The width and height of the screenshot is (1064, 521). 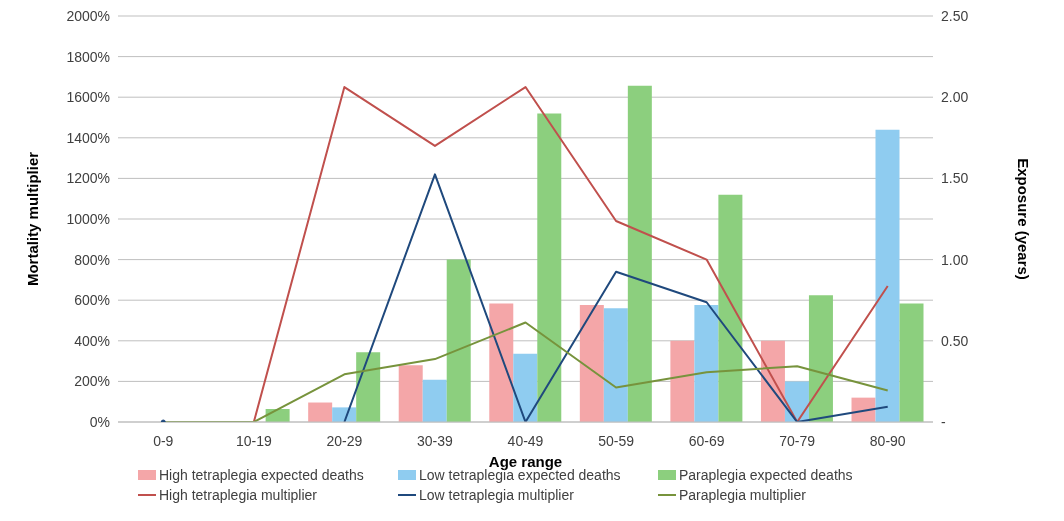 What do you see at coordinates (955, 178) in the screenshot?
I see `y2-tick-label: 1.50` at bounding box center [955, 178].